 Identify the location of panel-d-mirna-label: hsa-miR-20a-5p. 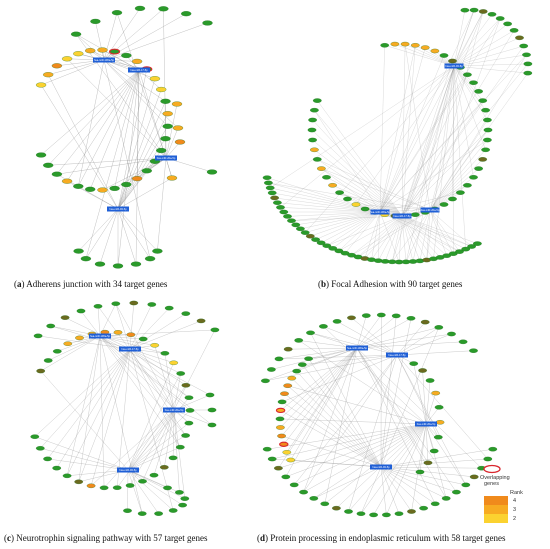
(426, 424).